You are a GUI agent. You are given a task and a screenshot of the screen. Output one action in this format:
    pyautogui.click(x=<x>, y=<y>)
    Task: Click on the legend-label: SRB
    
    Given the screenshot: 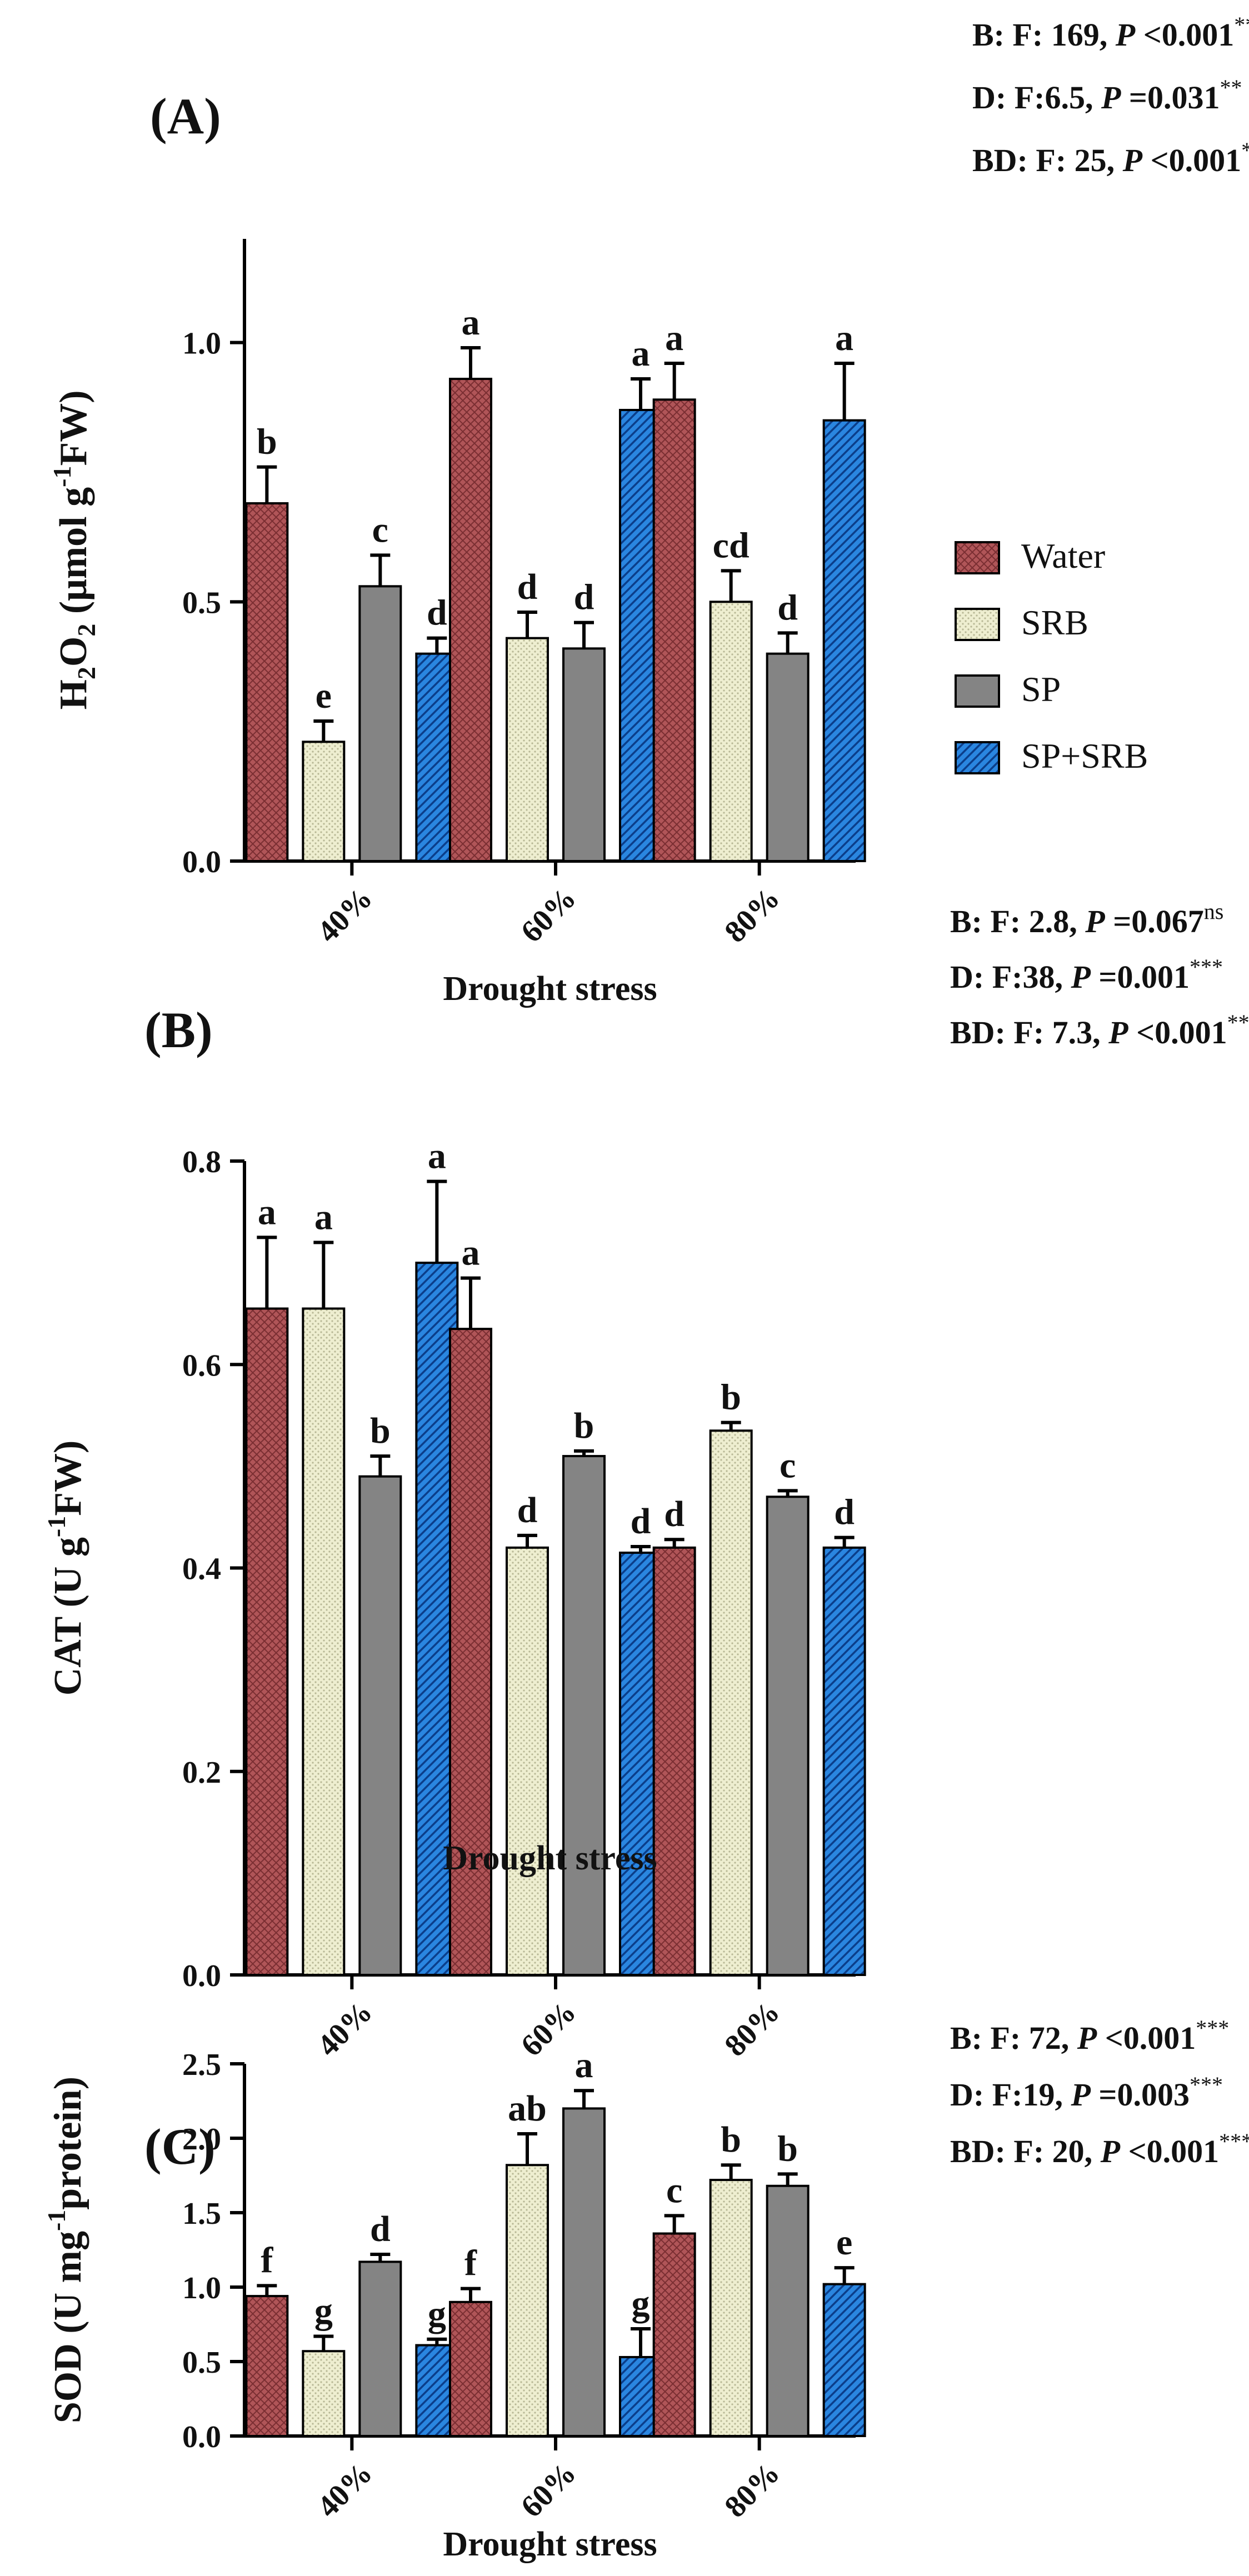 What is the action you would take?
    pyautogui.click(x=1054, y=622)
    